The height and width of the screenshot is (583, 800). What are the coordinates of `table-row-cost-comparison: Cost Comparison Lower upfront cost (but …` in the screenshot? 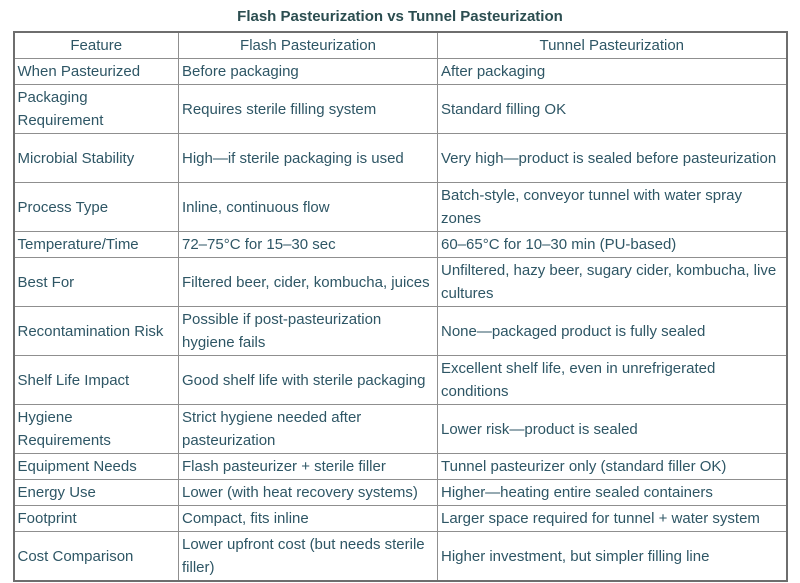 It's located at (400, 556).